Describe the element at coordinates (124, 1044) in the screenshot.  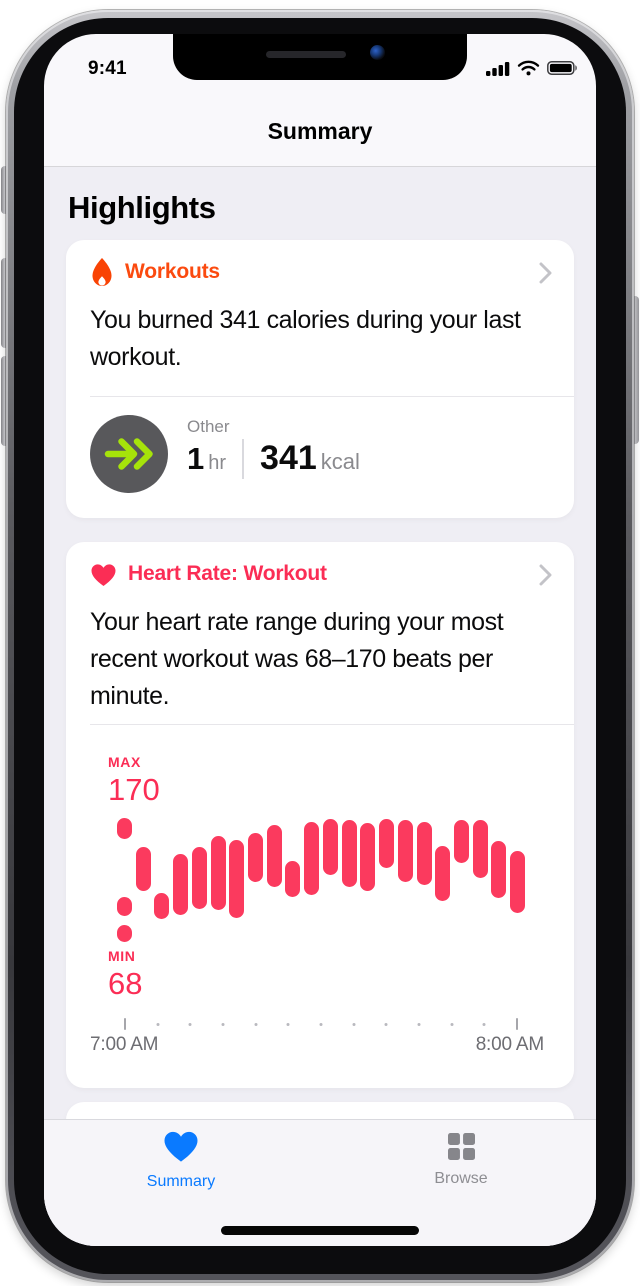
I see `chart-x-start-label: 7:00 AM` at that location.